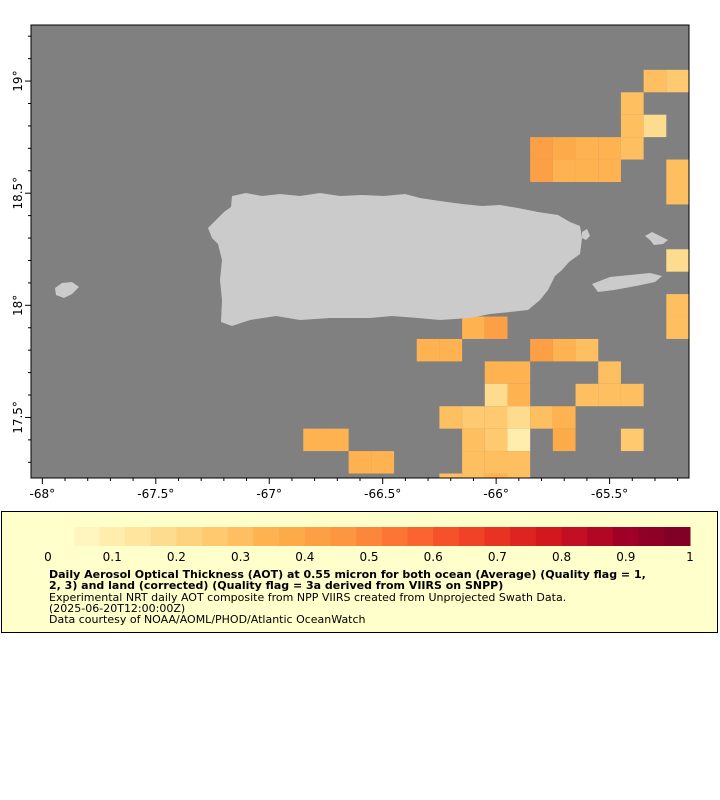  What do you see at coordinates (155, 494) in the screenshot?
I see `lon-tick-label: -67.5°` at bounding box center [155, 494].